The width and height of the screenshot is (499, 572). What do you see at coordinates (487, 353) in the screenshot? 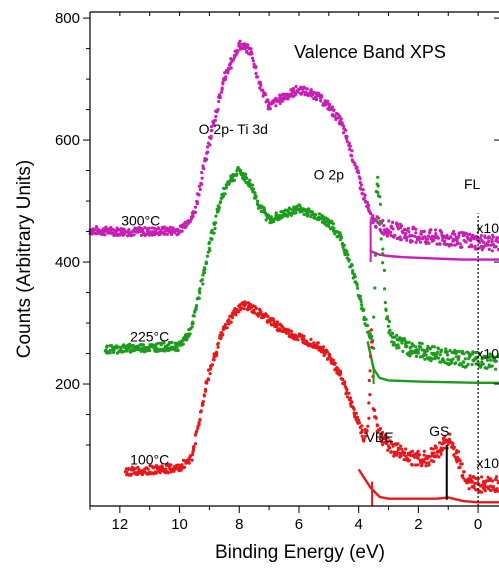
I see `annotation: x10` at bounding box center [487, 353].